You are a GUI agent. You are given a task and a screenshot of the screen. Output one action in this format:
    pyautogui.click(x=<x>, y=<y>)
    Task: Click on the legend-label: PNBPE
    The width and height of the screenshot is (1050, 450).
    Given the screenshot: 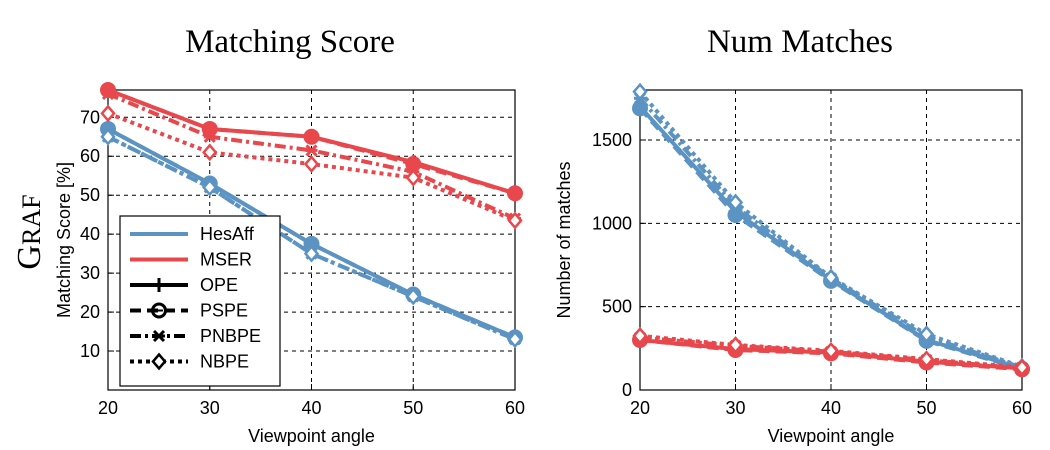 What is the action you would take?
    pyautogui.click(x=230, y=336)
    